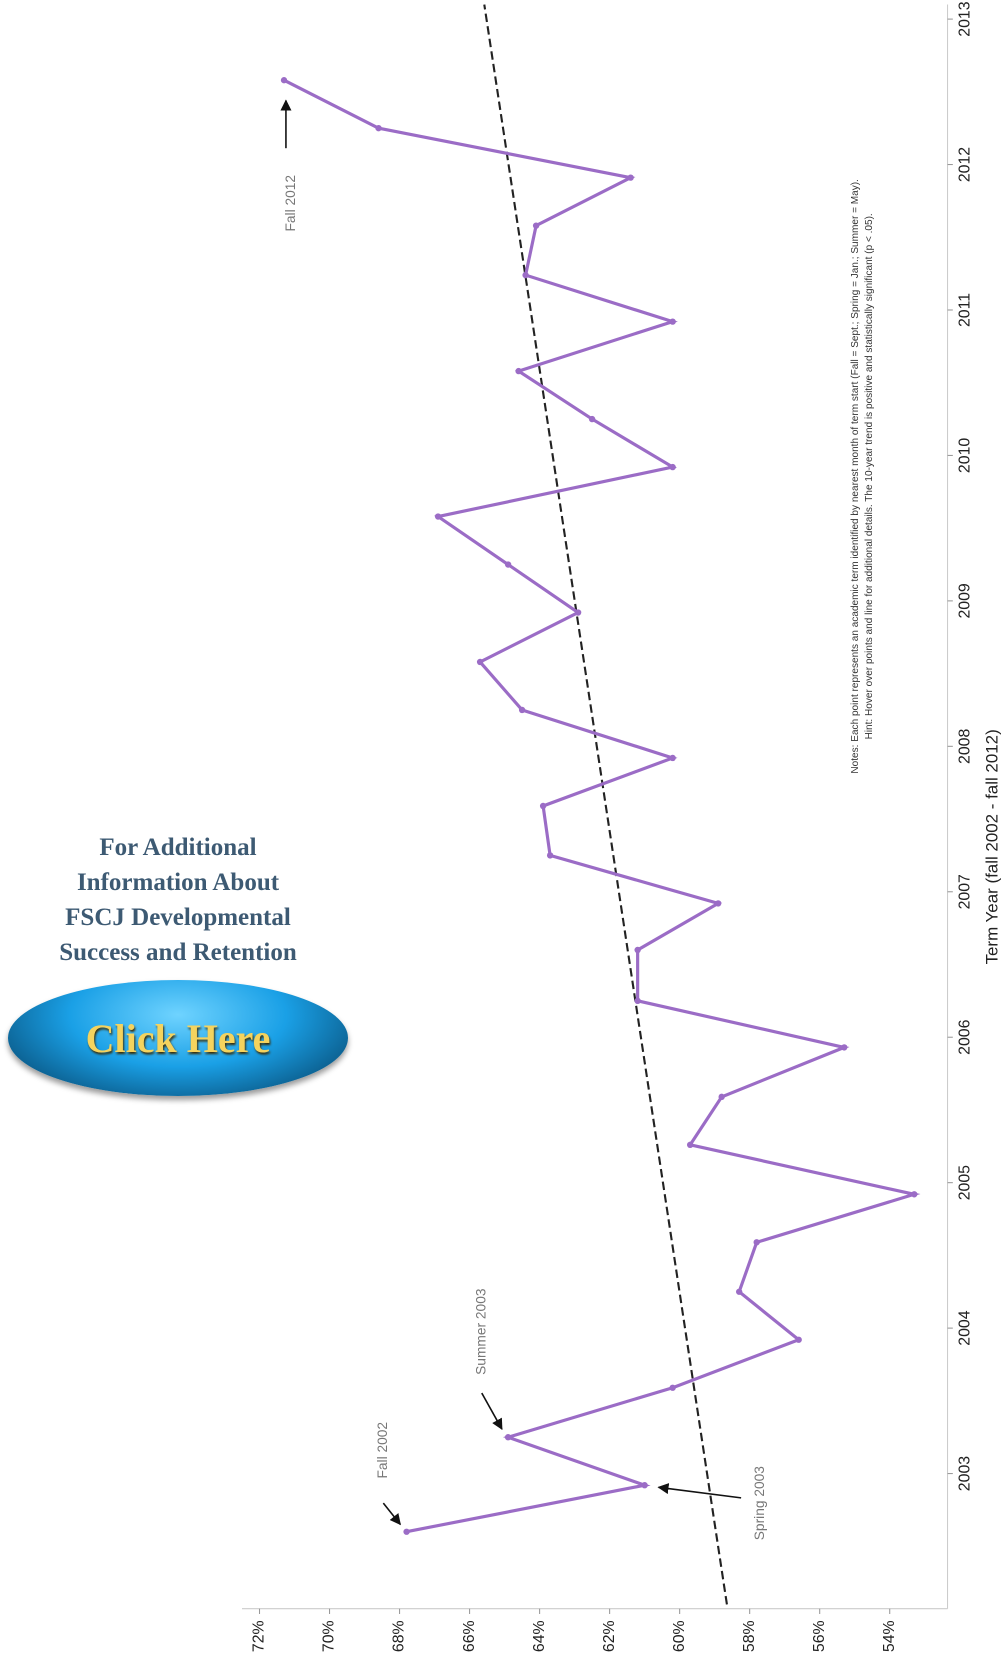  I want to click on y-tick-label: 56%, so click(819, 1636).